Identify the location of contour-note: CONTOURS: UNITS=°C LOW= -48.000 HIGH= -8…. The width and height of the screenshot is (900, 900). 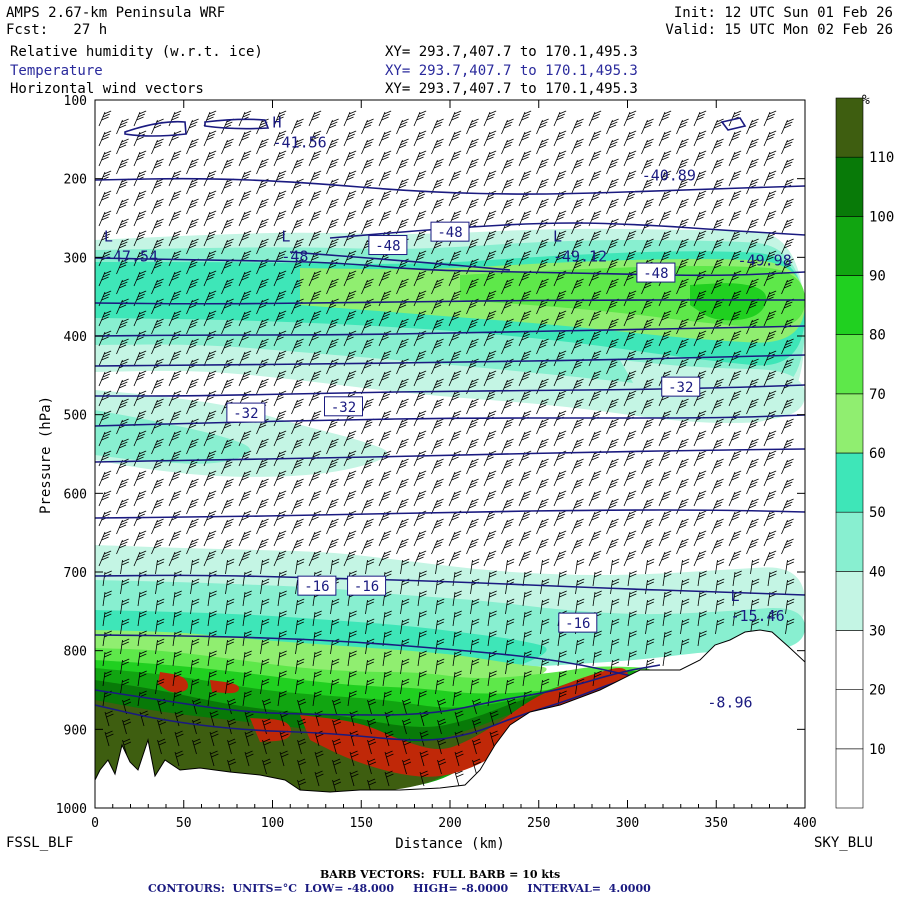
(399, 888).